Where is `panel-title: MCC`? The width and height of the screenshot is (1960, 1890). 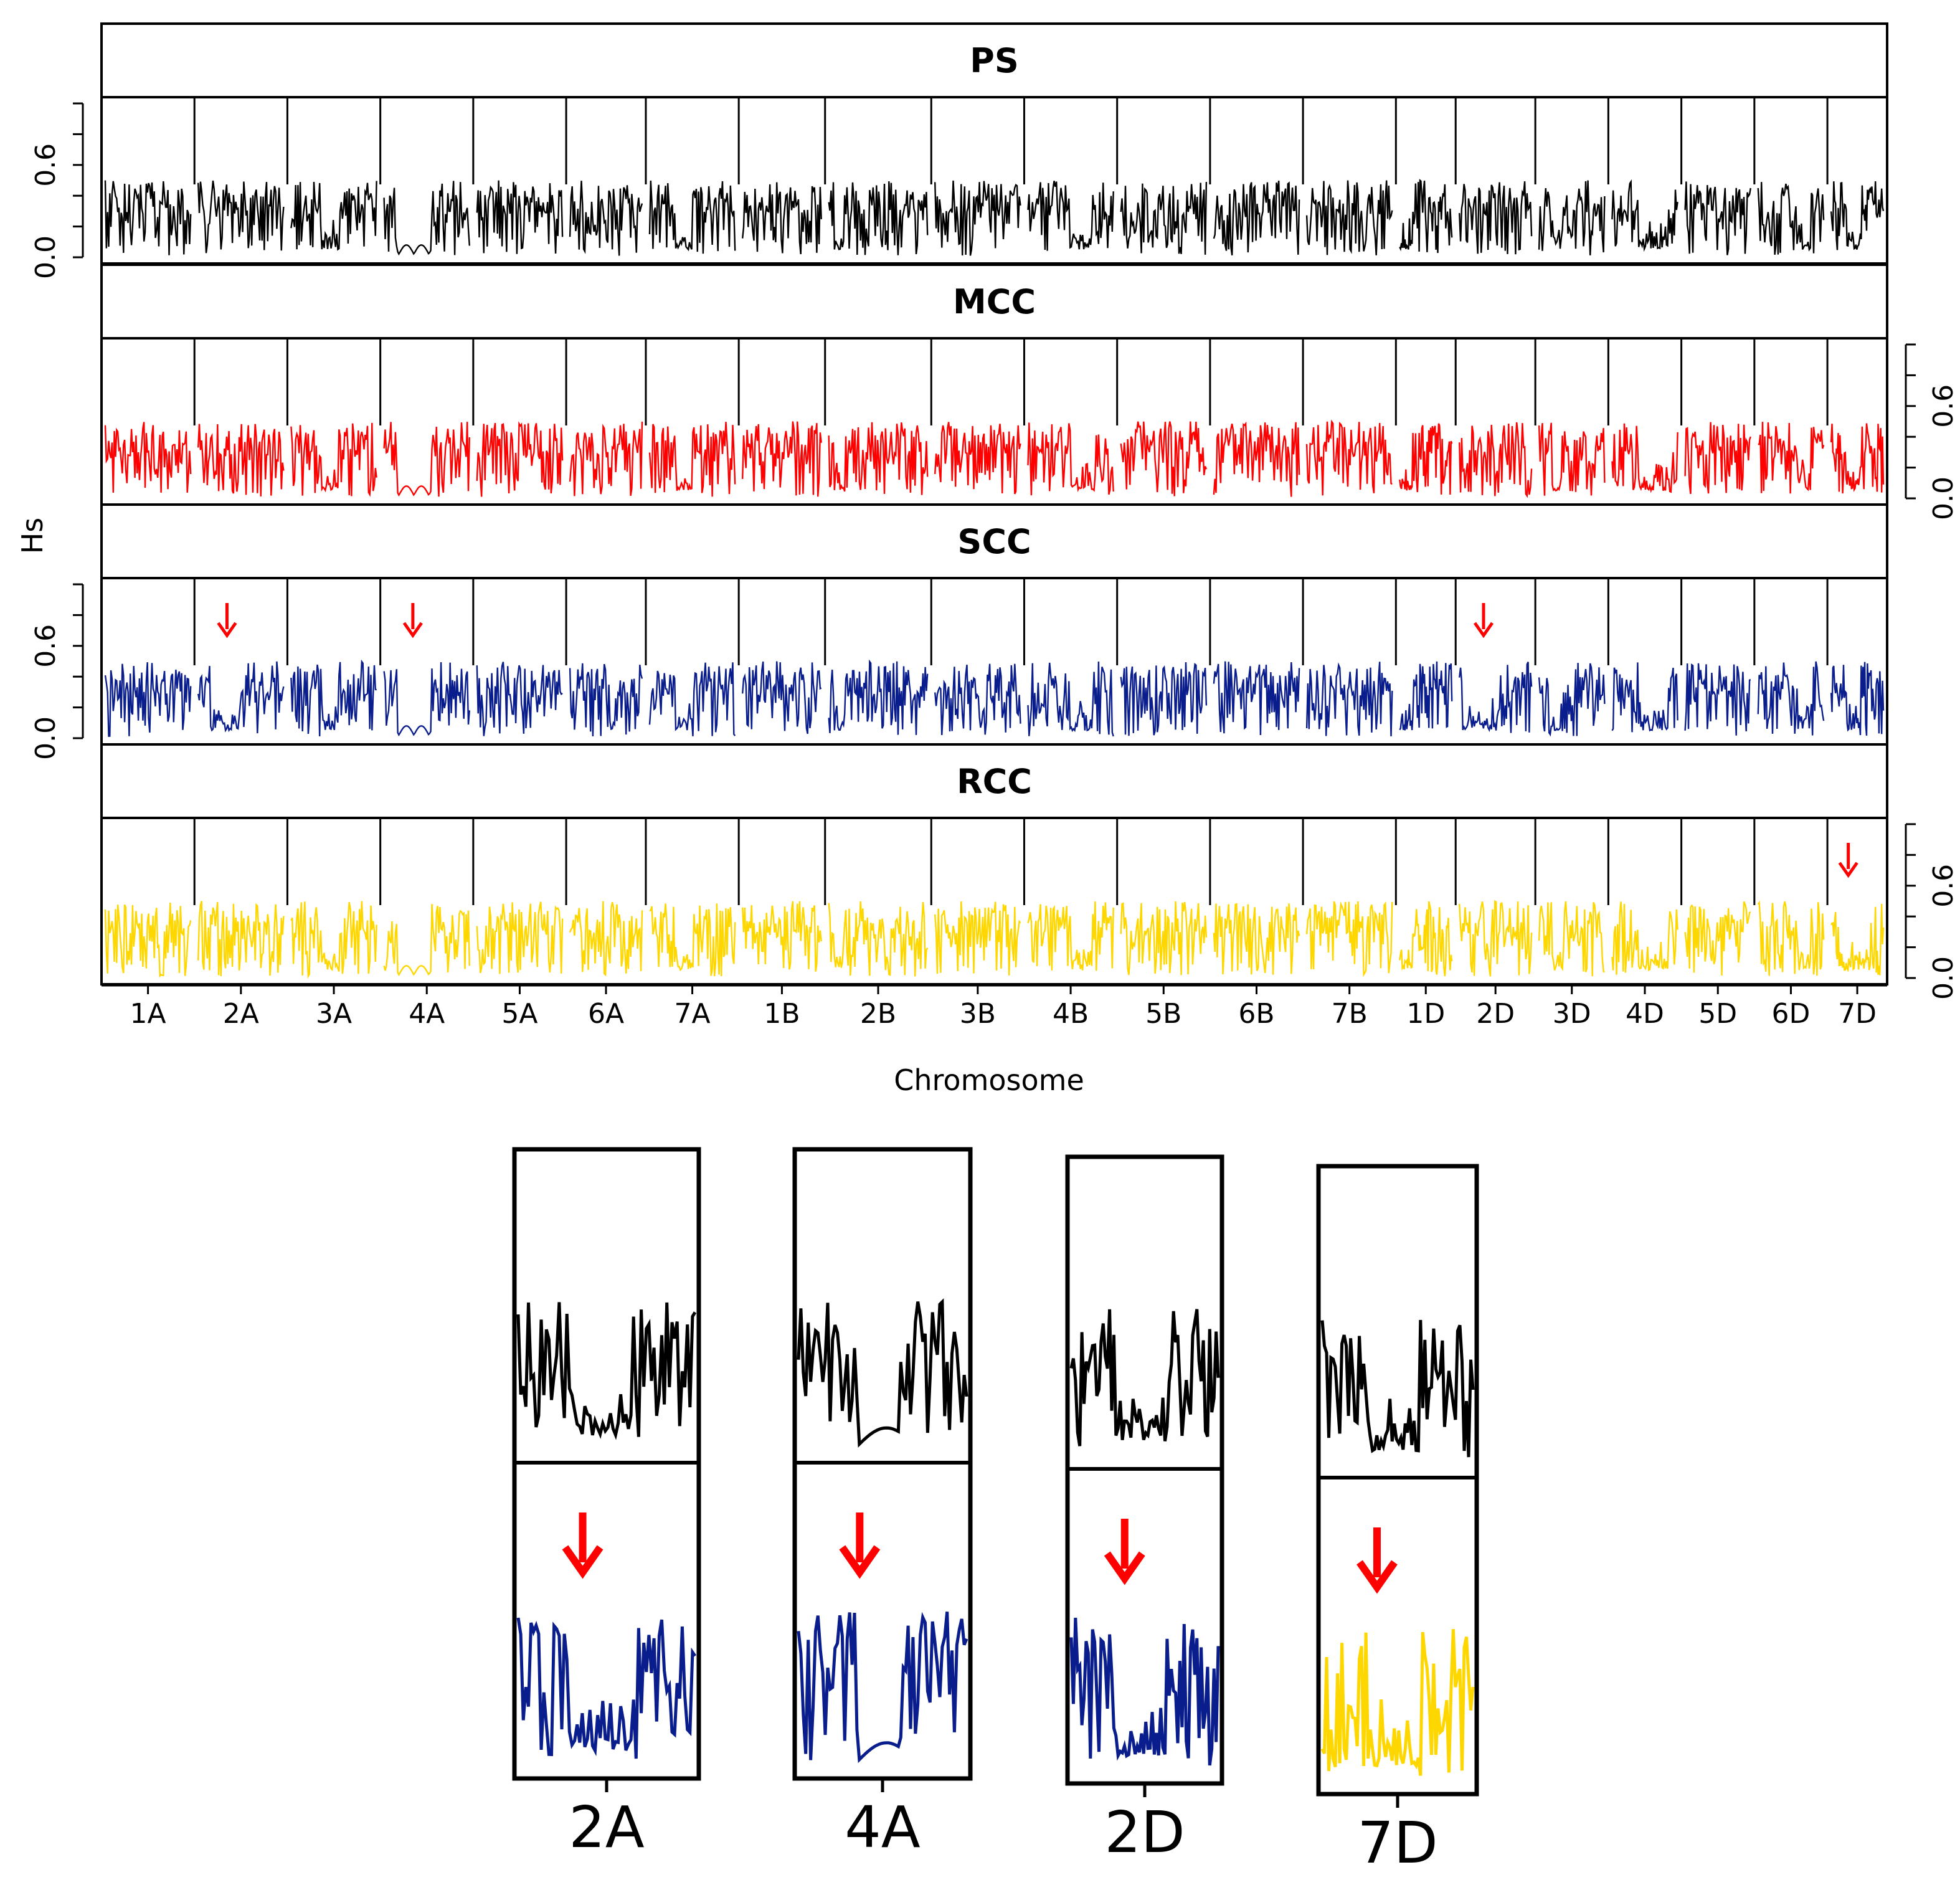
panel-title: MCC is located at coordinates (995, 301).